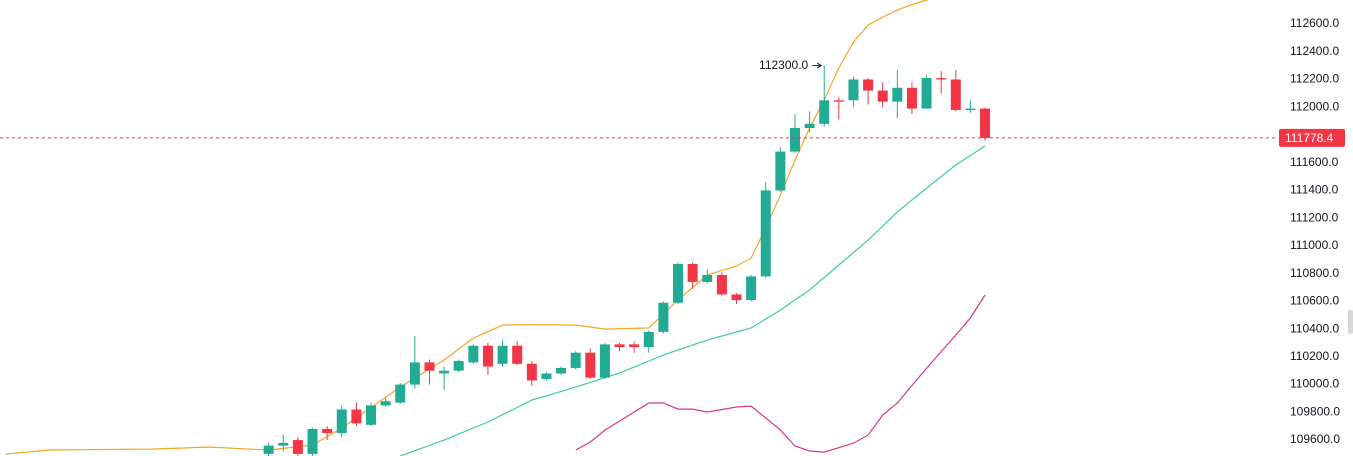 This screenshot has width=1353, height=456. What do you see at coordinates (1314, 301) in the screenshot?
I see `y-tick-label: 110600.0` at bounding box center [1314, 301].